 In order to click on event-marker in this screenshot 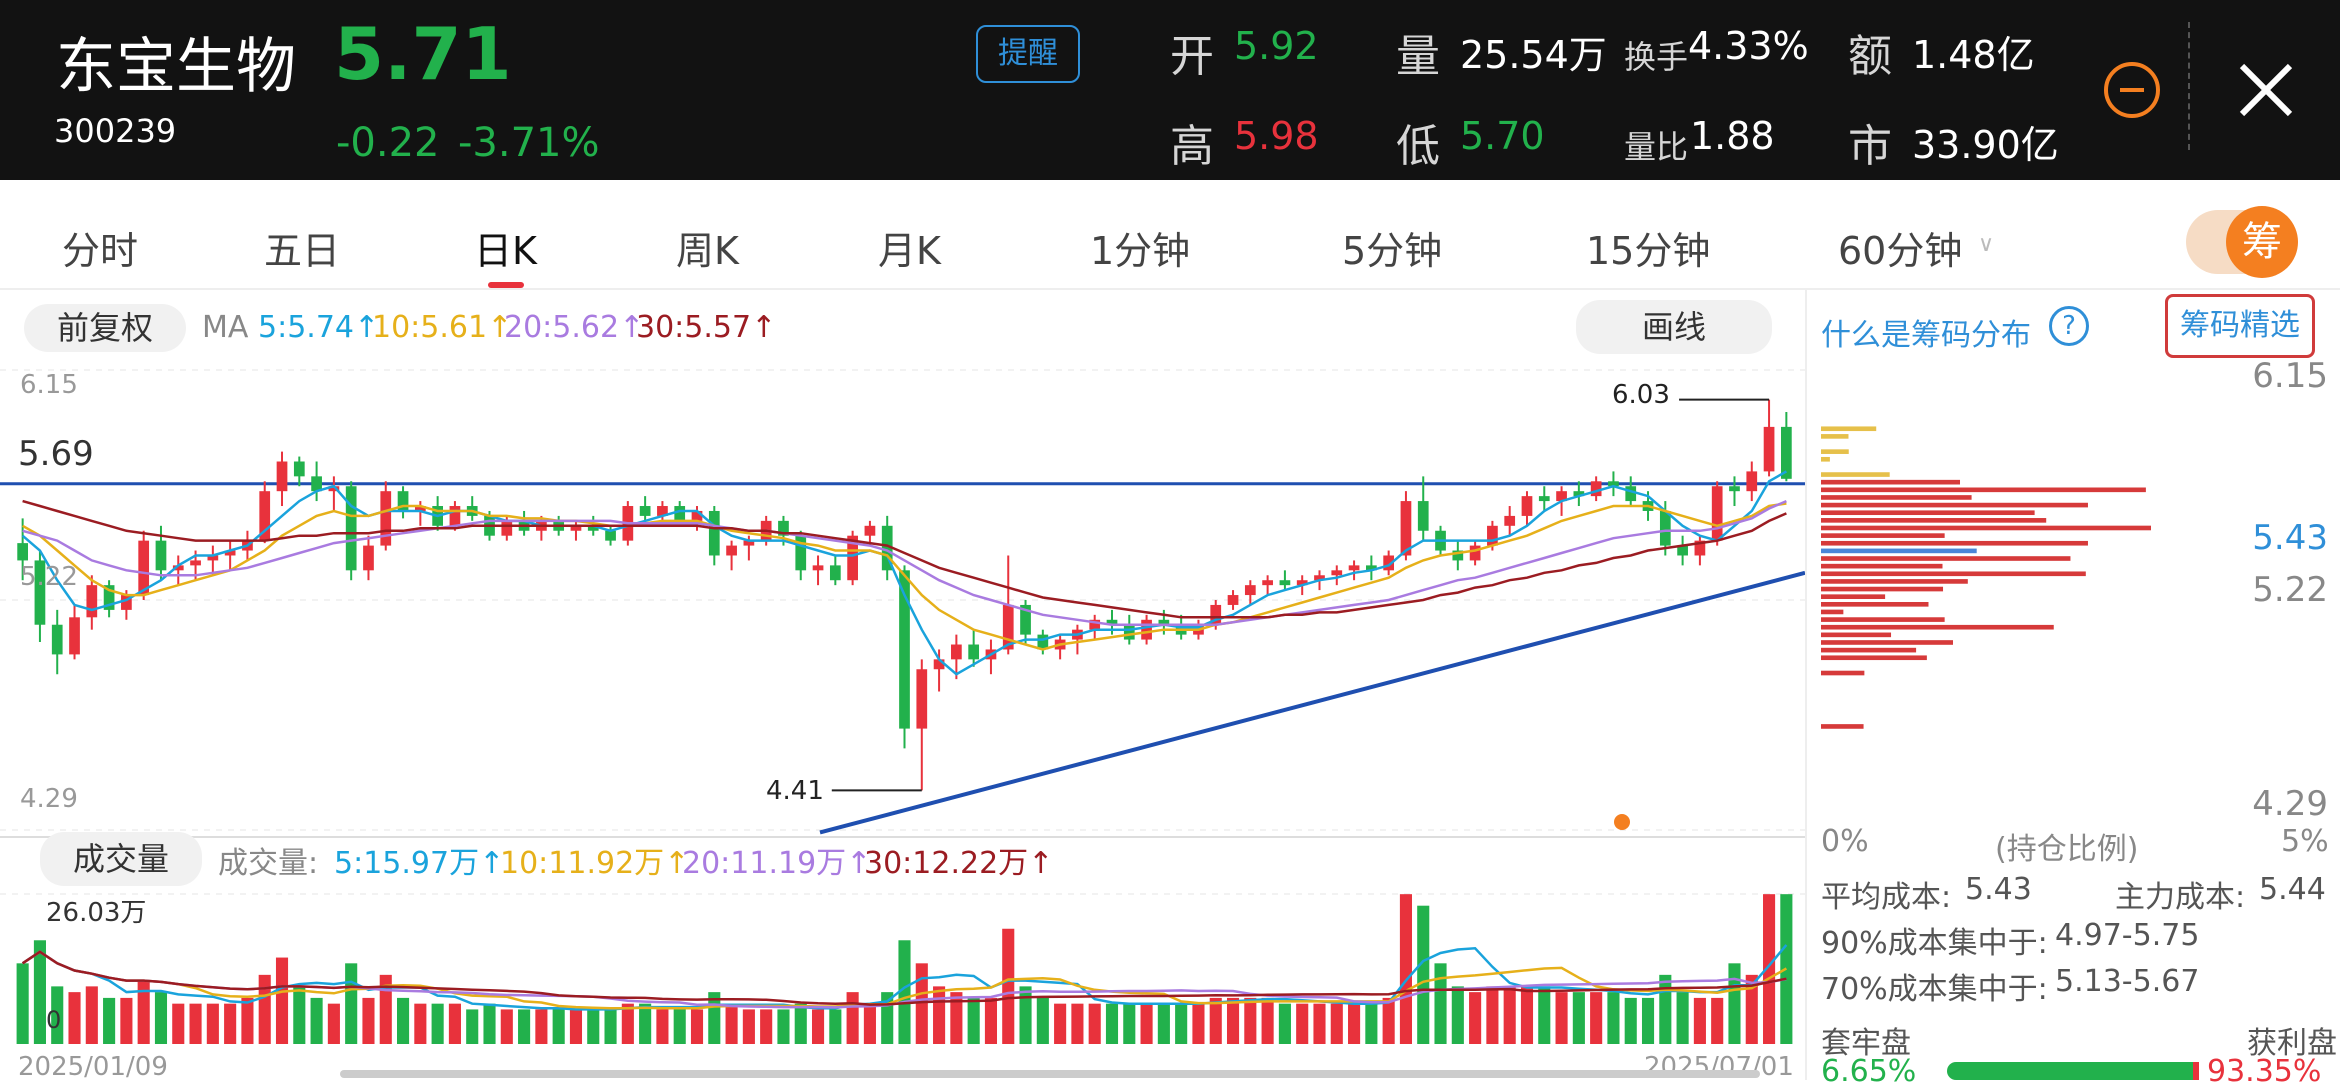, I will do `click(1622, 822)`.